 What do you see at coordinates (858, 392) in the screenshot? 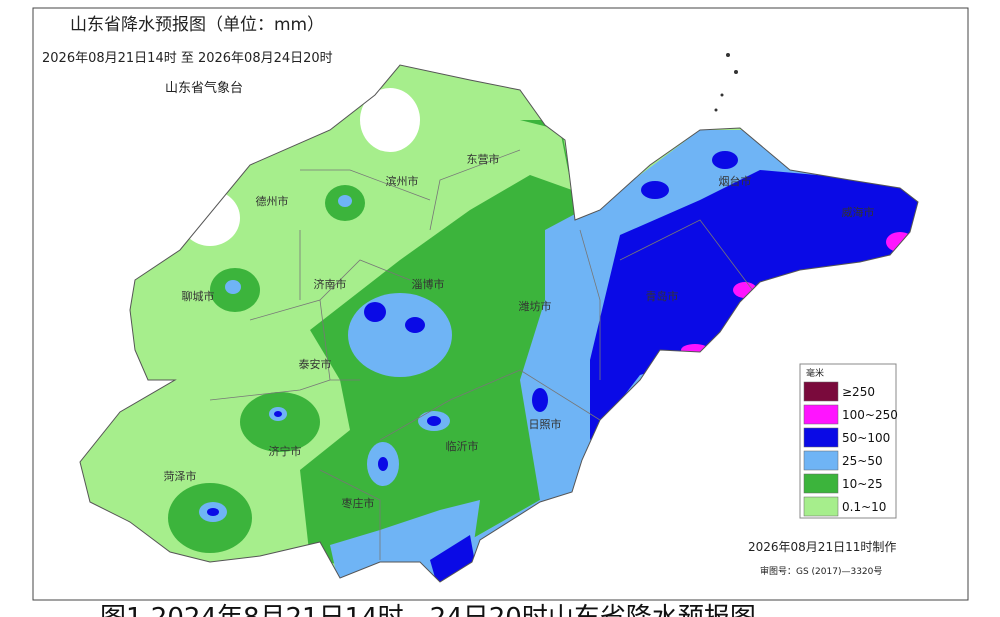
I see `legend-label: ≥250` at bounding box center [858, 392].